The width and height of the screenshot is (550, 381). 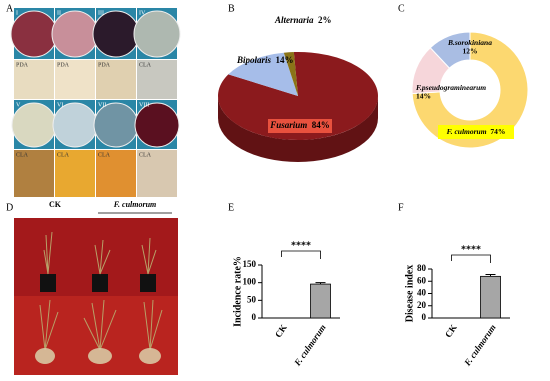 What do you see at coordinates (102, 105) in the screenshot?
I see `photo-label: VII` at bounding box center [102, 105].